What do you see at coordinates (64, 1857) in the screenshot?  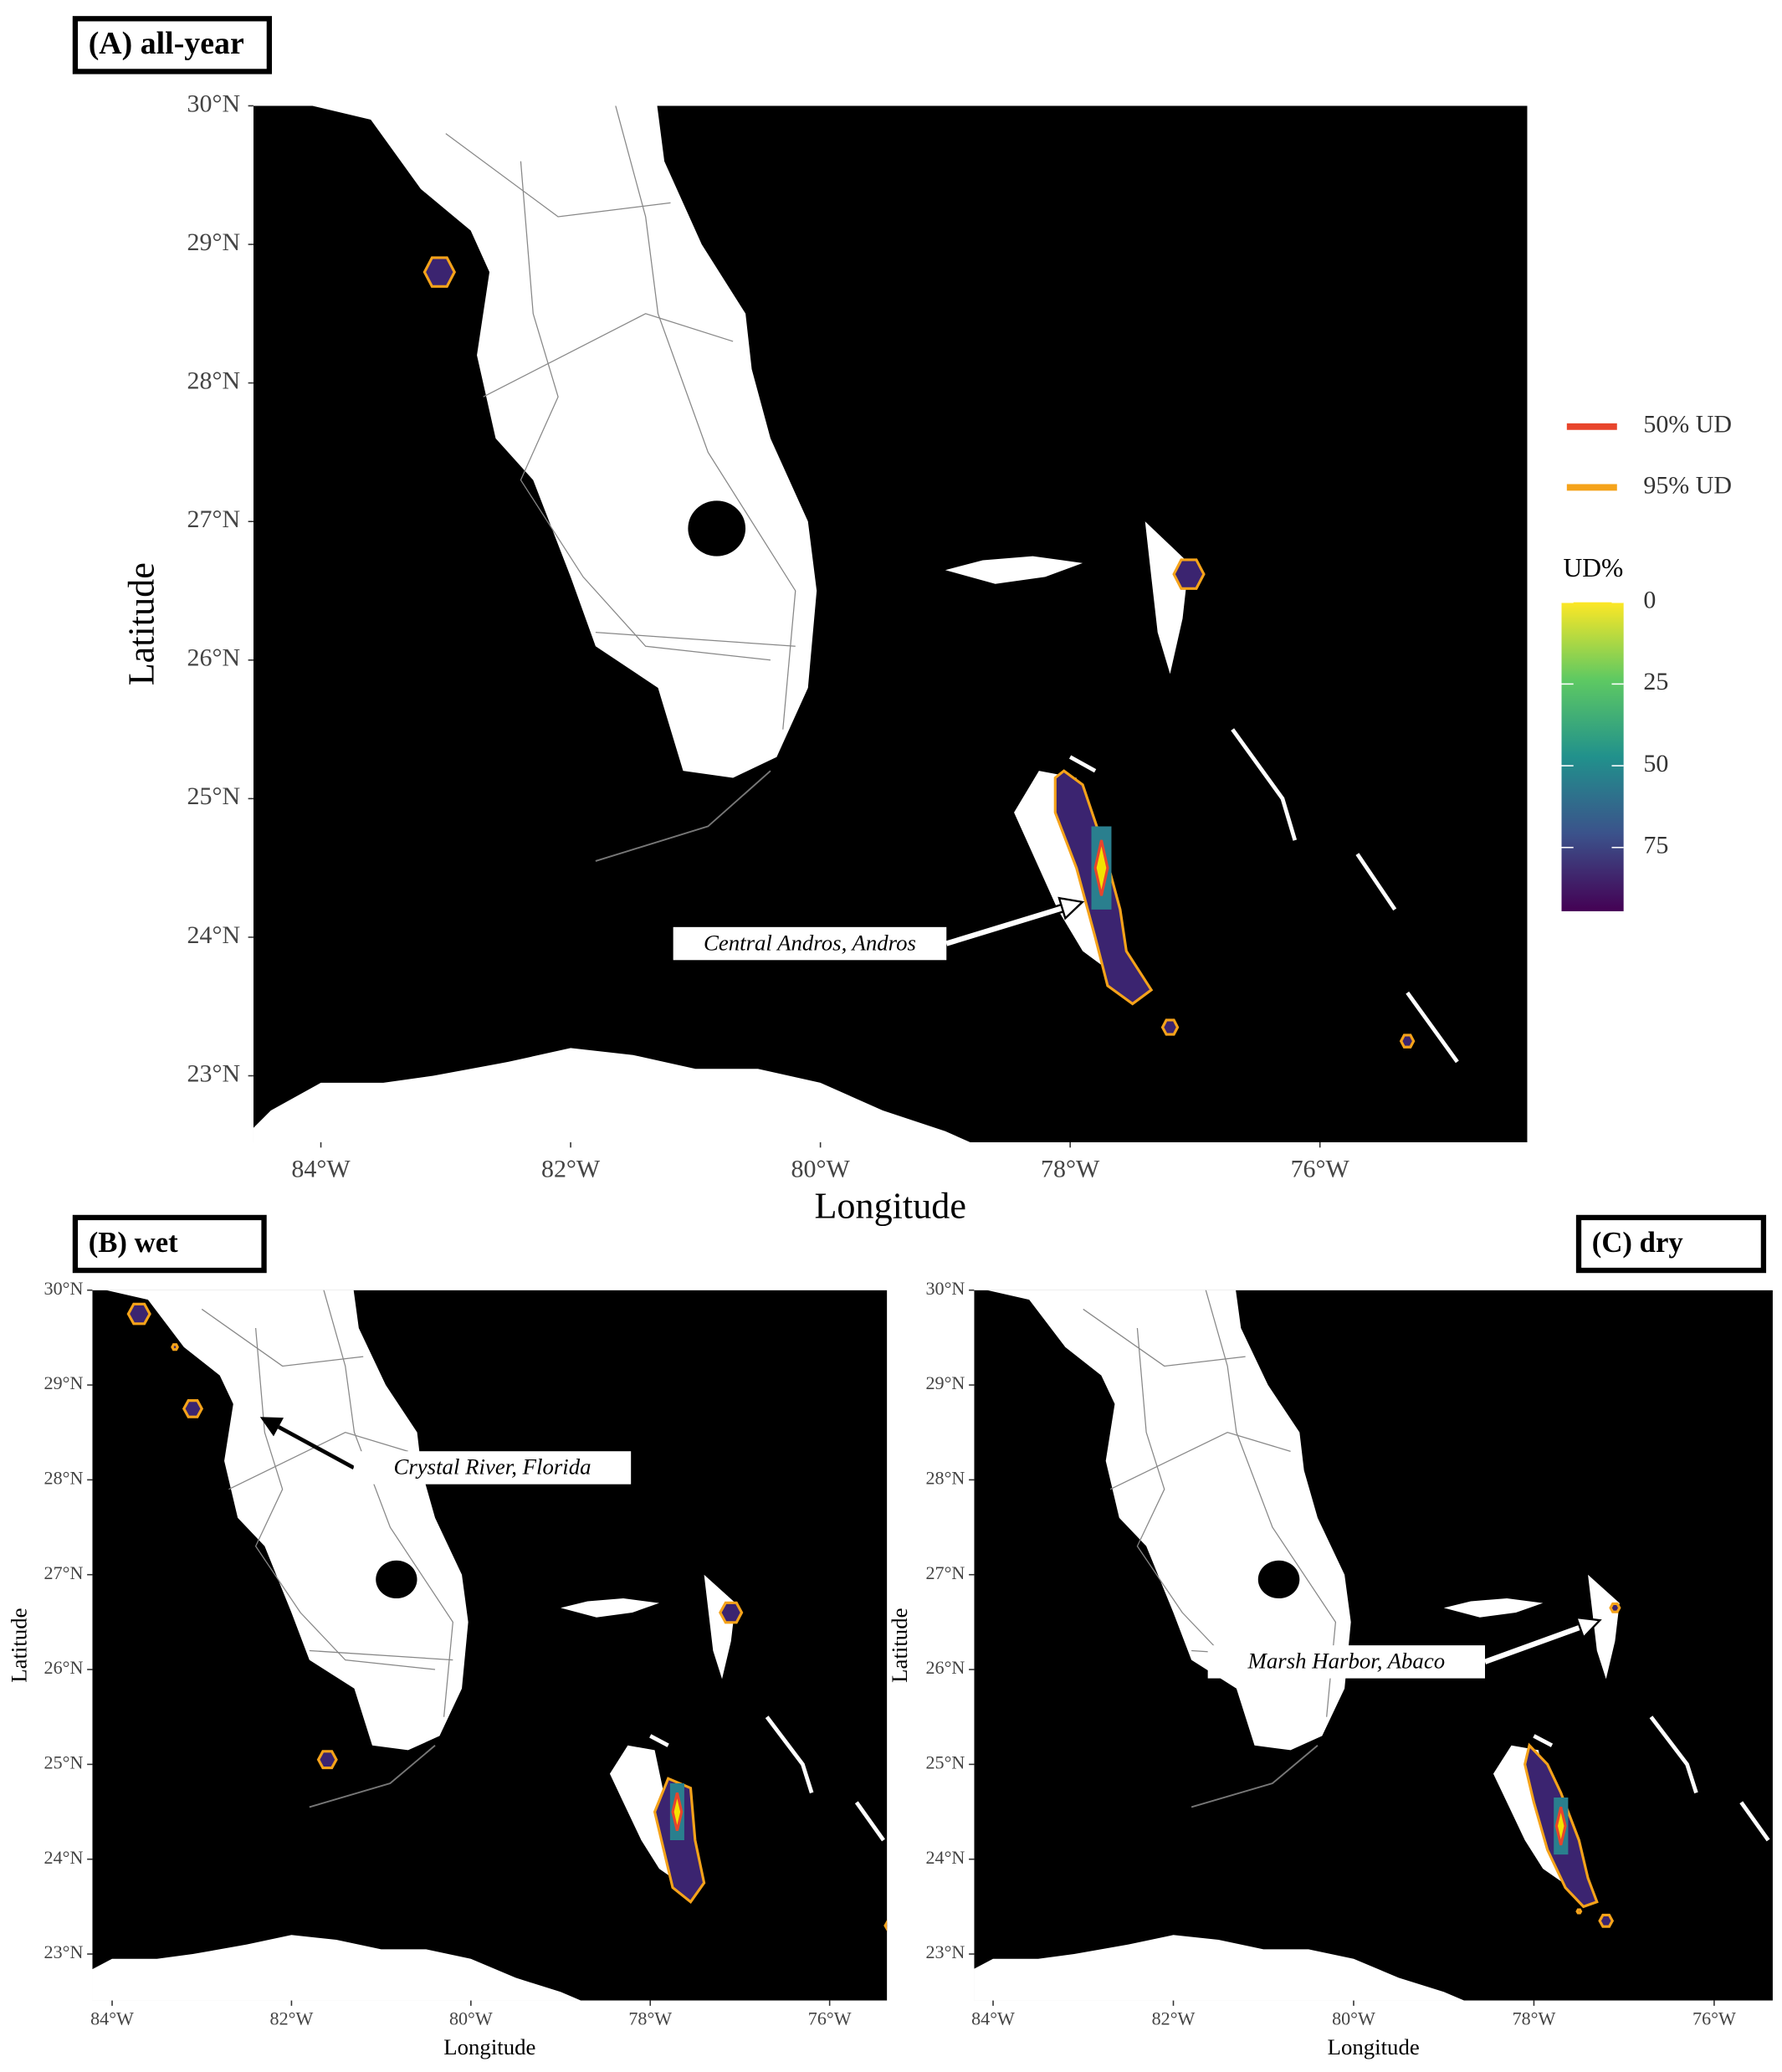 I see `y-tick-label: 24°N` at bounding box center [64, 1857].